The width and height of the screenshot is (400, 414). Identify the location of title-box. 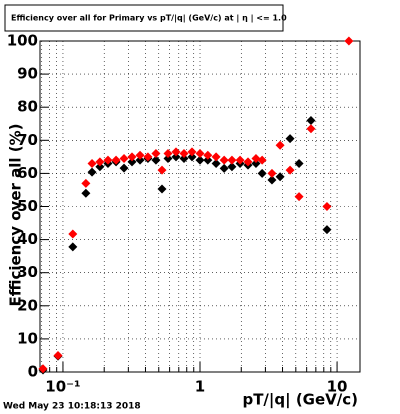
(144, 18).